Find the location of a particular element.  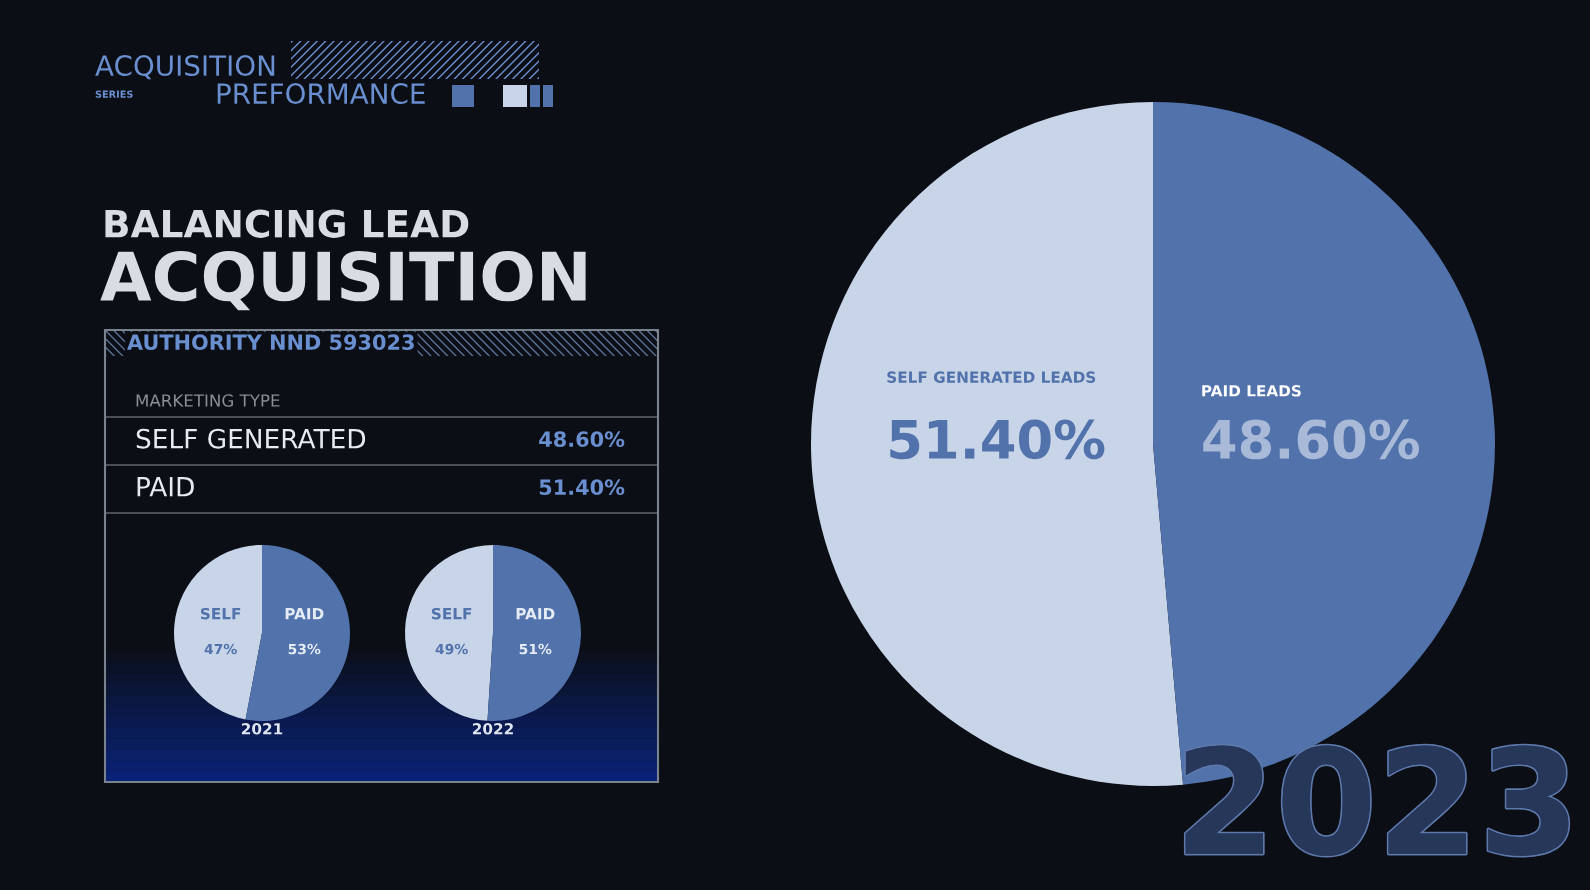

data-label: 51.40% is located at coordinates (997, 439).